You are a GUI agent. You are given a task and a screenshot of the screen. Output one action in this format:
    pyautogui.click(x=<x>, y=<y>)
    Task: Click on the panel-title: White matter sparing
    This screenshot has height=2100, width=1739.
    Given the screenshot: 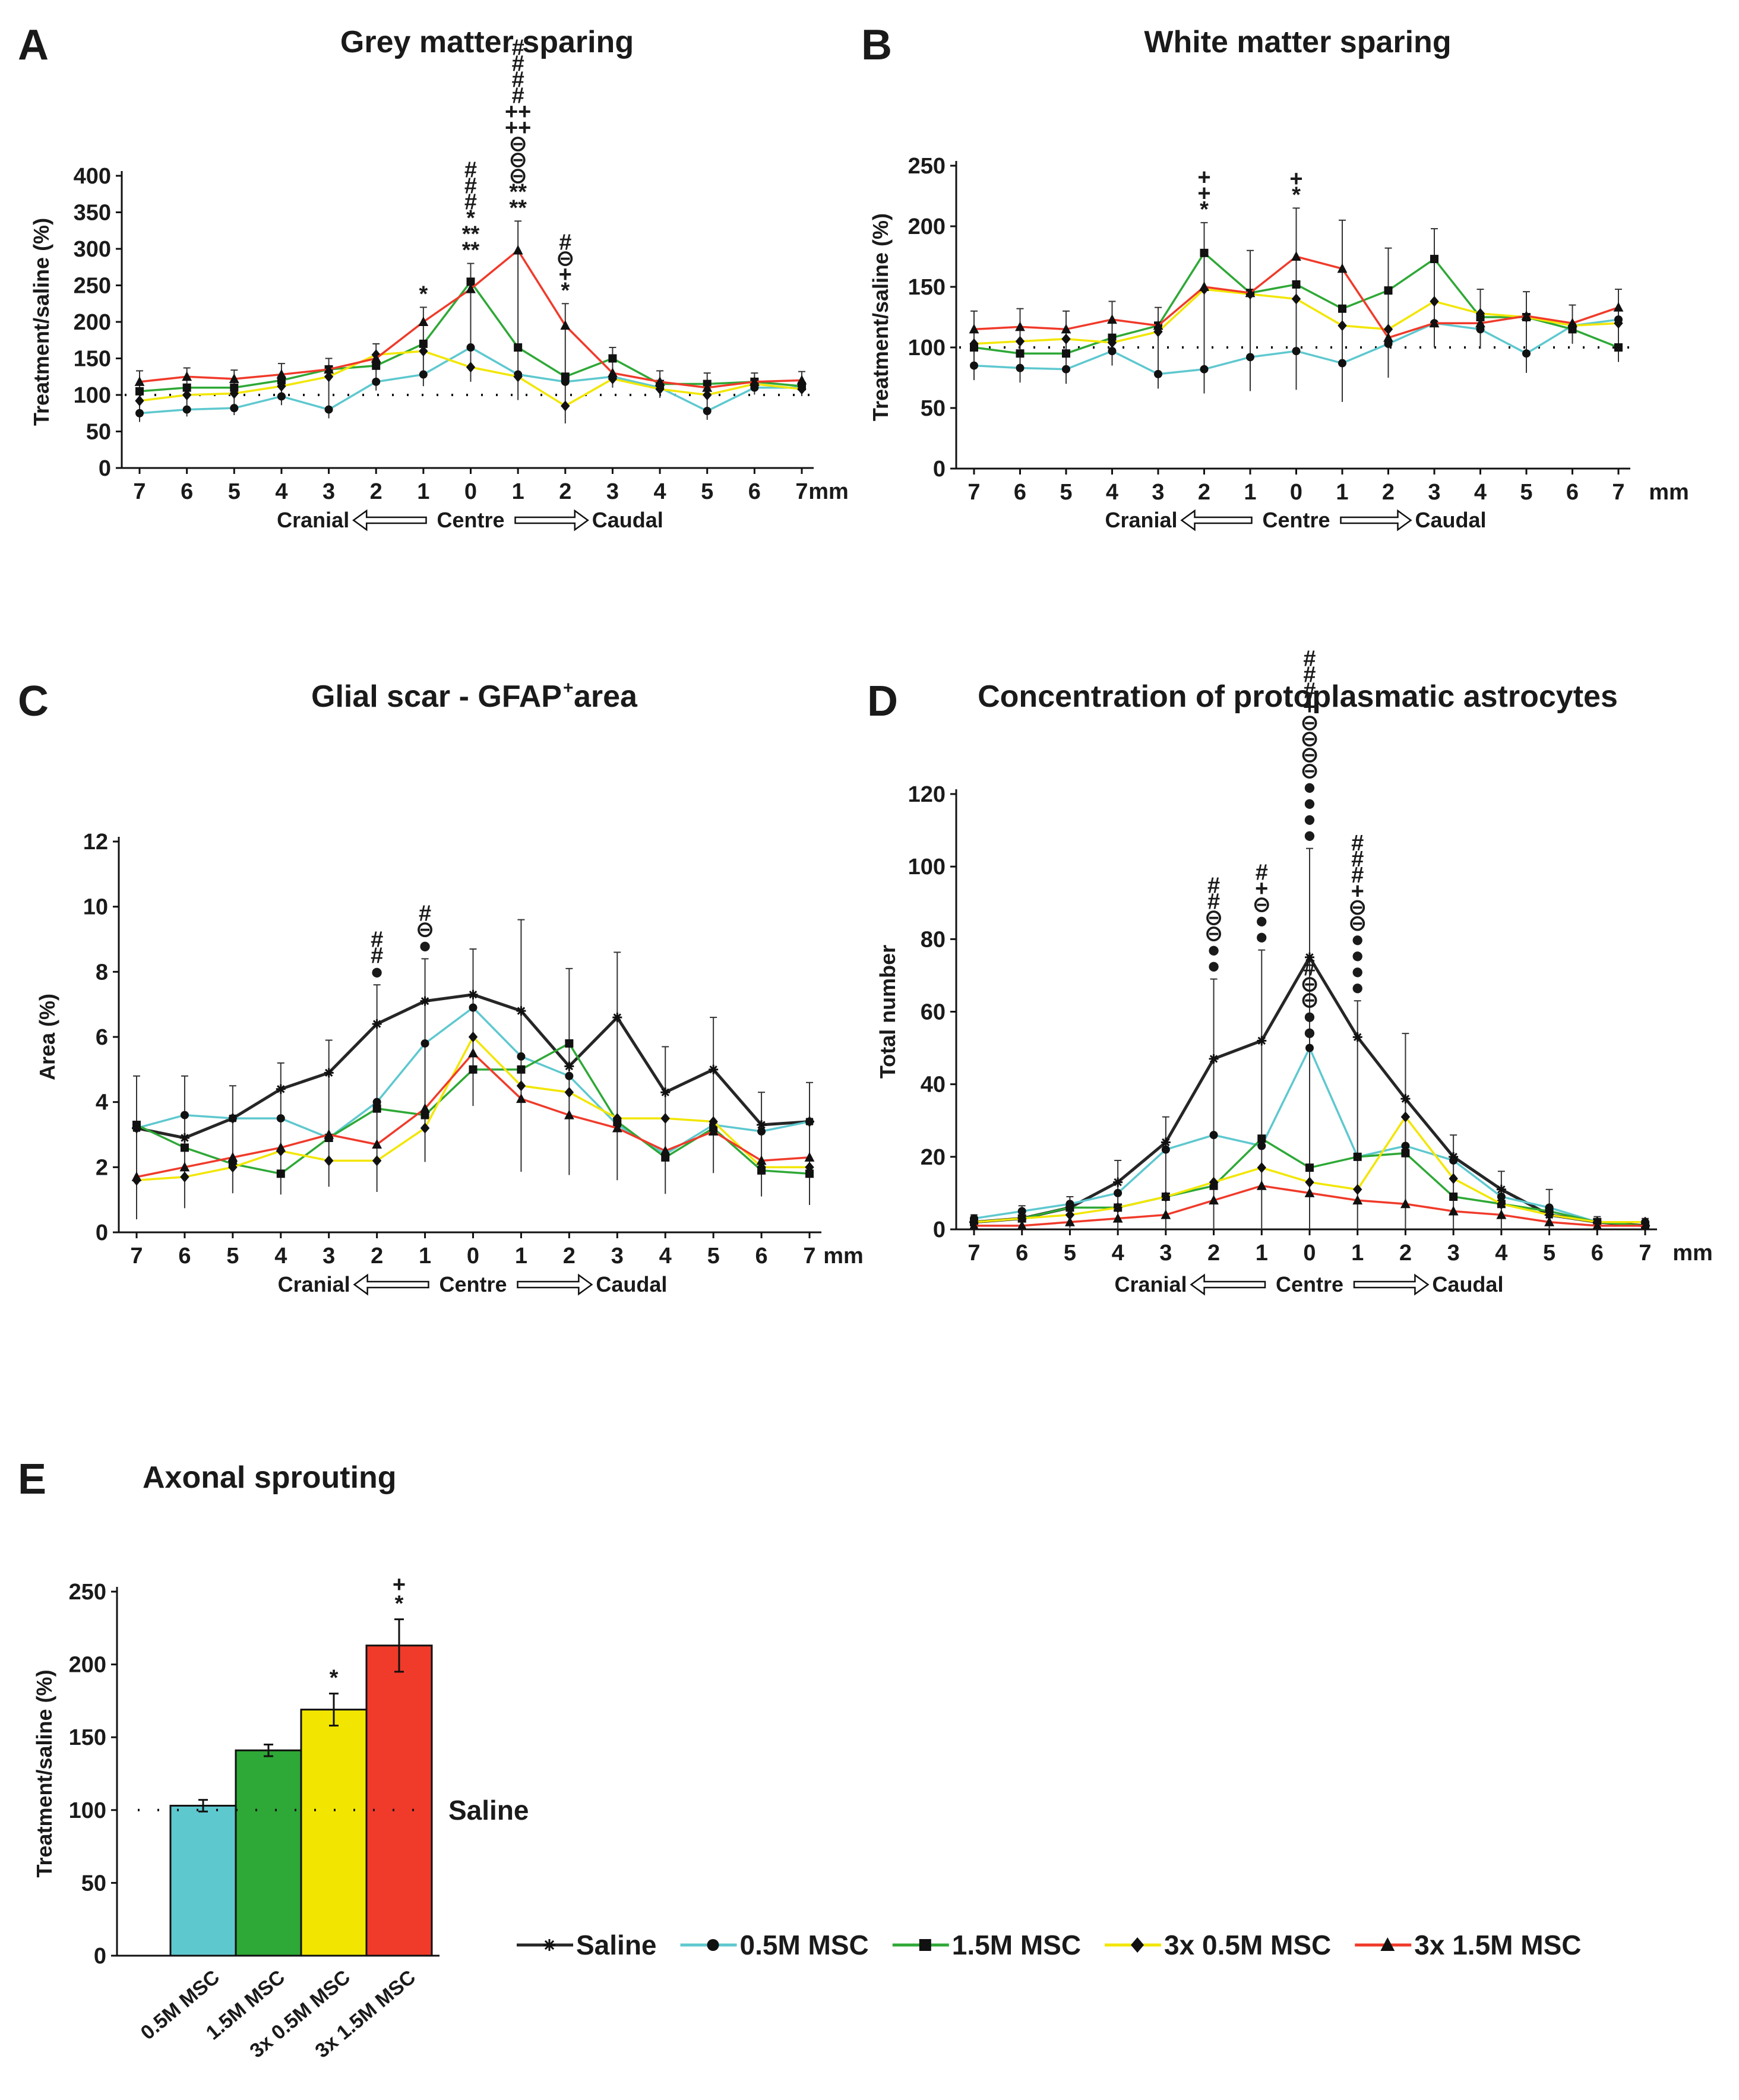 What is the action you would take?
    pyautogui.click(x=1298, y=42)
    